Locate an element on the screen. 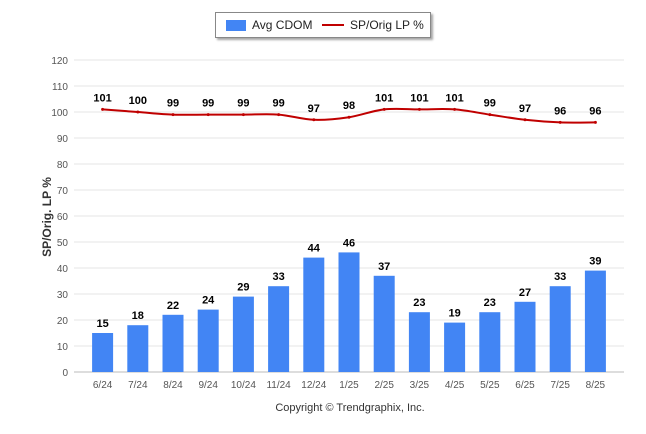 This screenshot has width=646, height=434. x-tick-label: 6/25 is located at coordinates (525, 385).